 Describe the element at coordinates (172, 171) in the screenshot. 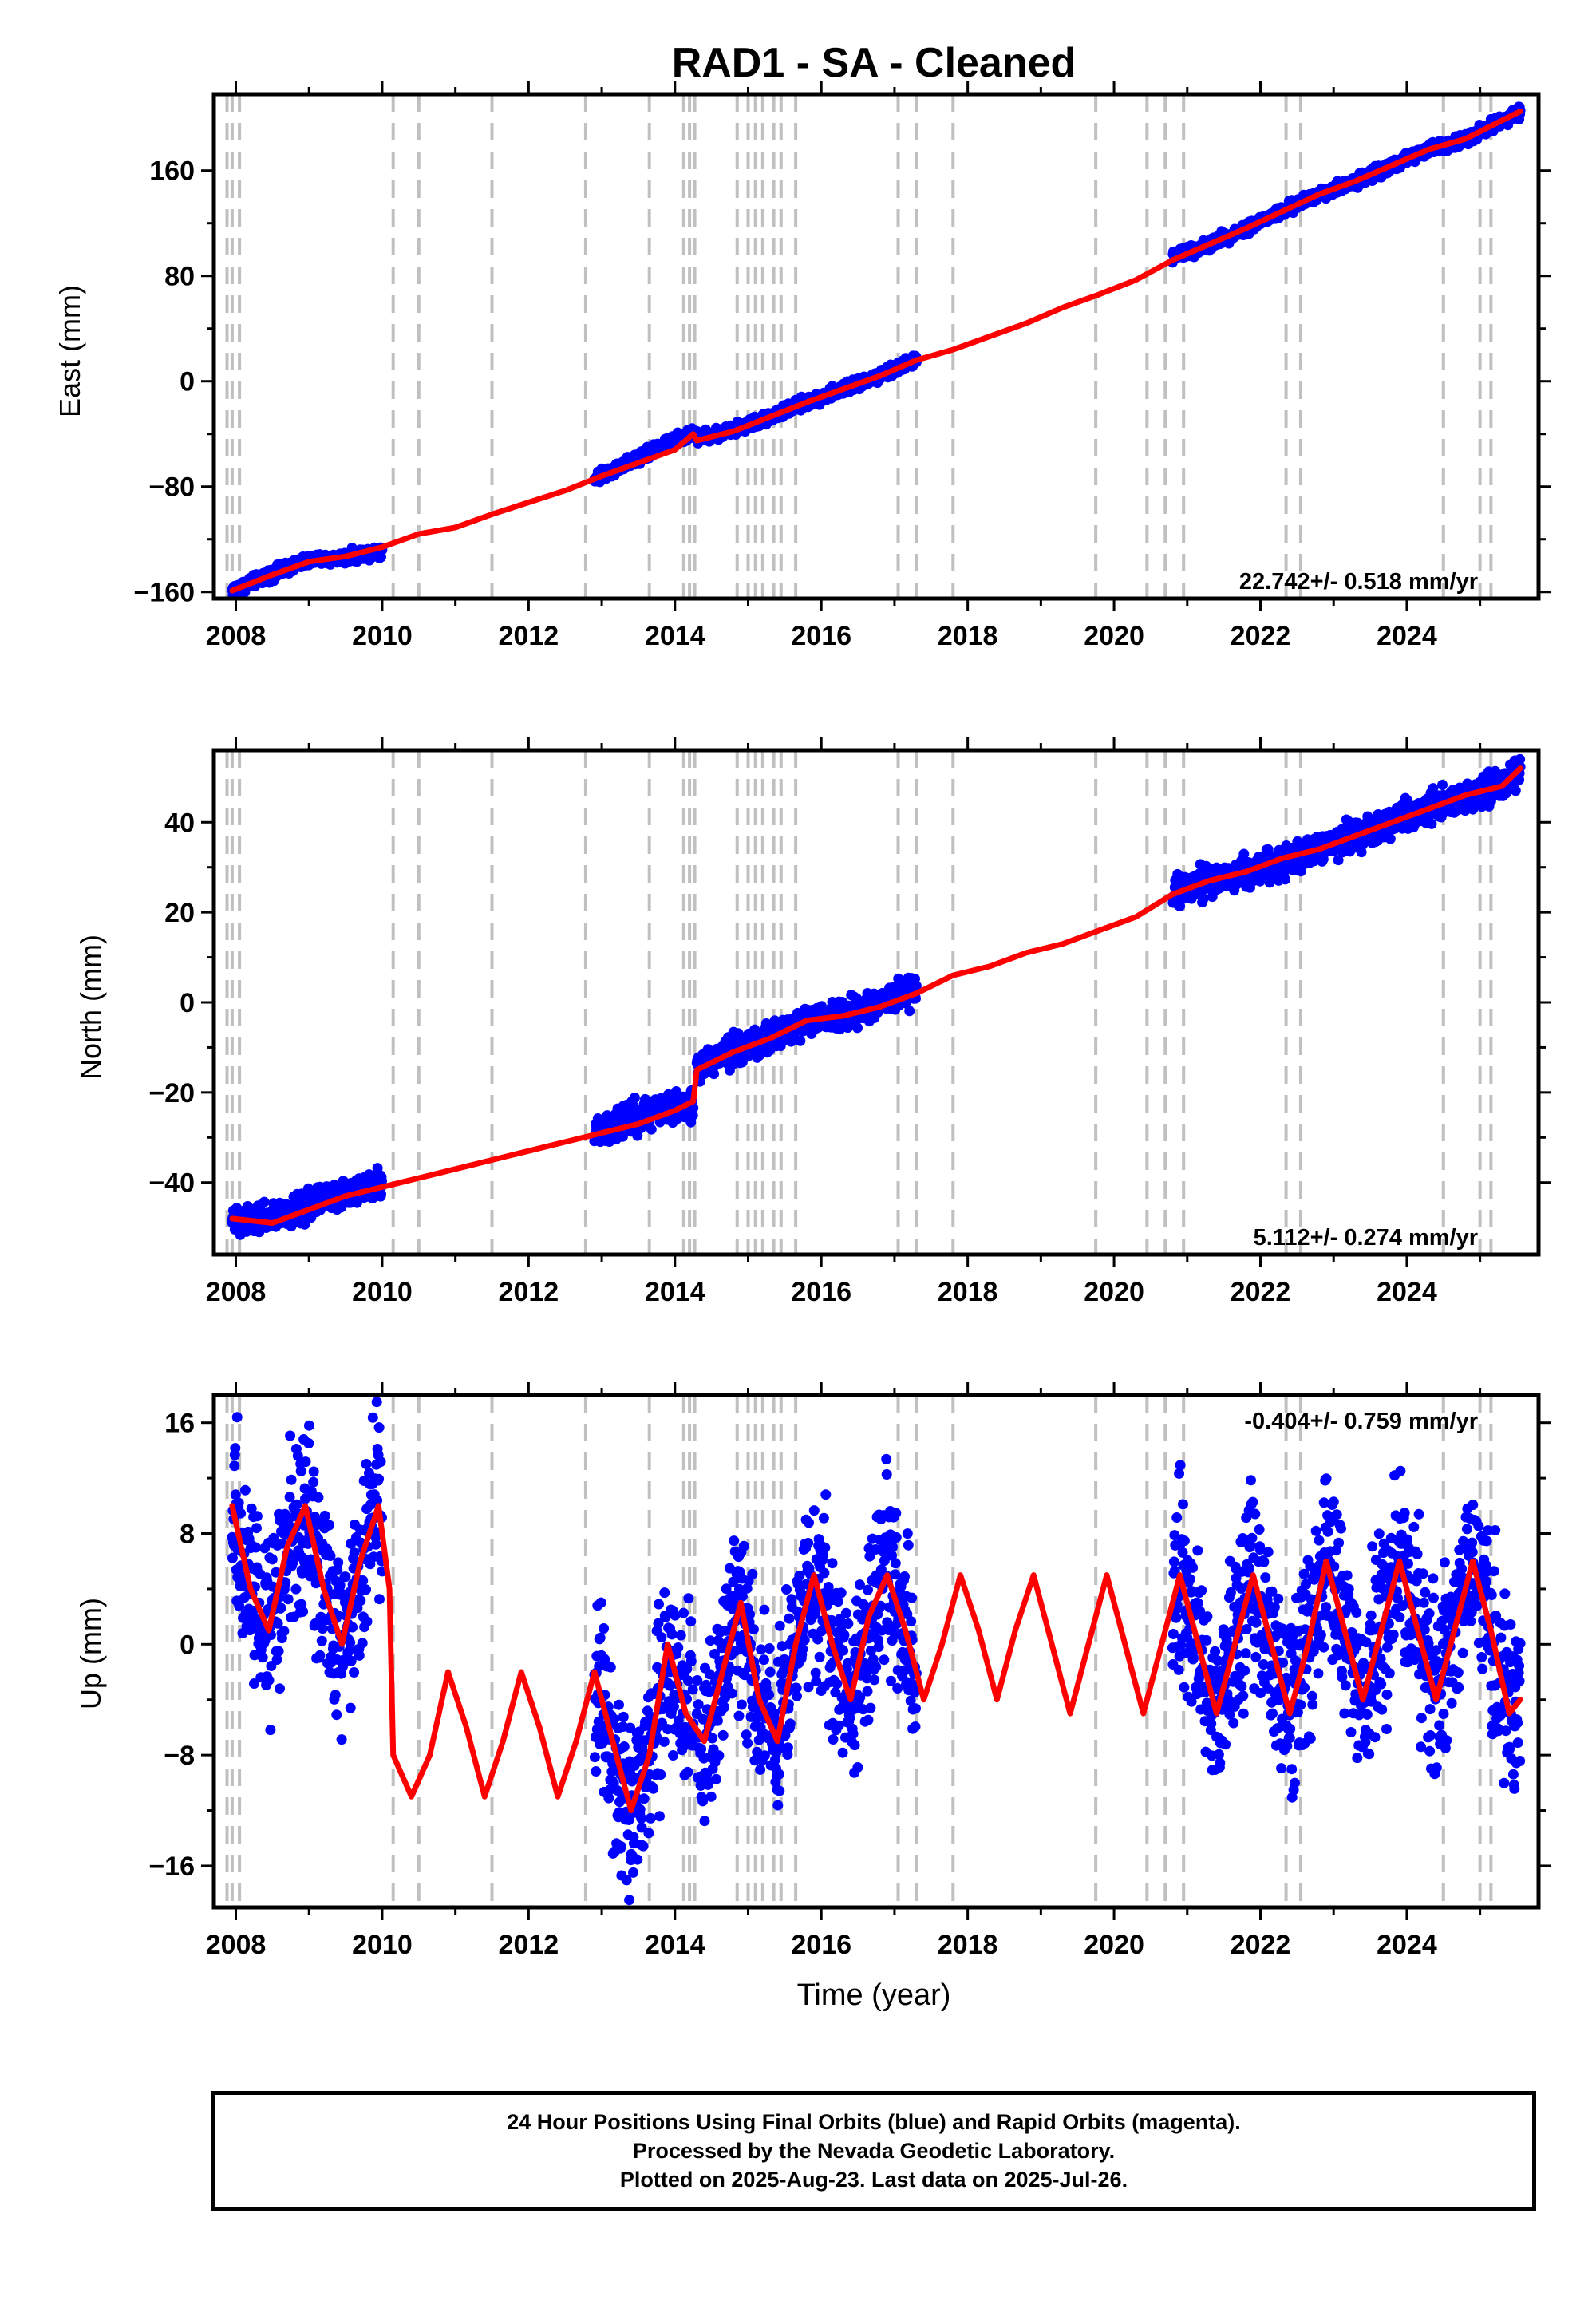

I see `y-tick-label: 160` at that location.